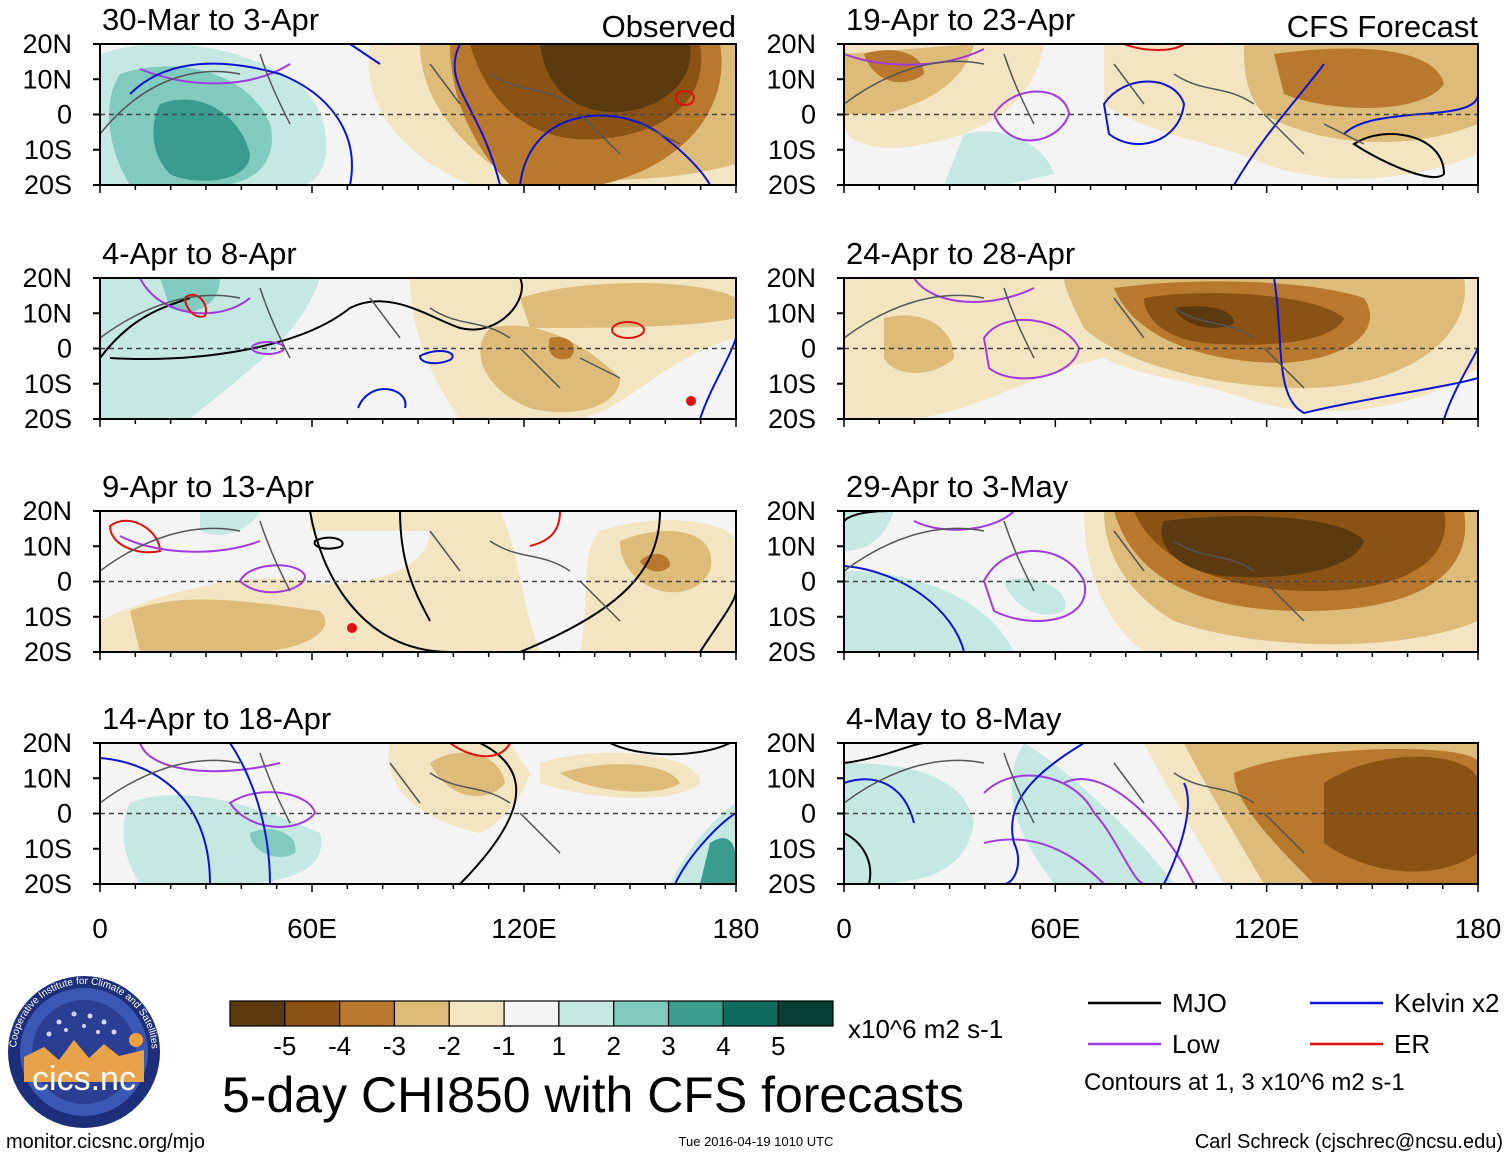 The height and width of the screenshot is (1158, 1510). Describe the element at coordinates (668, 1046) in the screenshot. I see `colorbar-label: 3` at that location.